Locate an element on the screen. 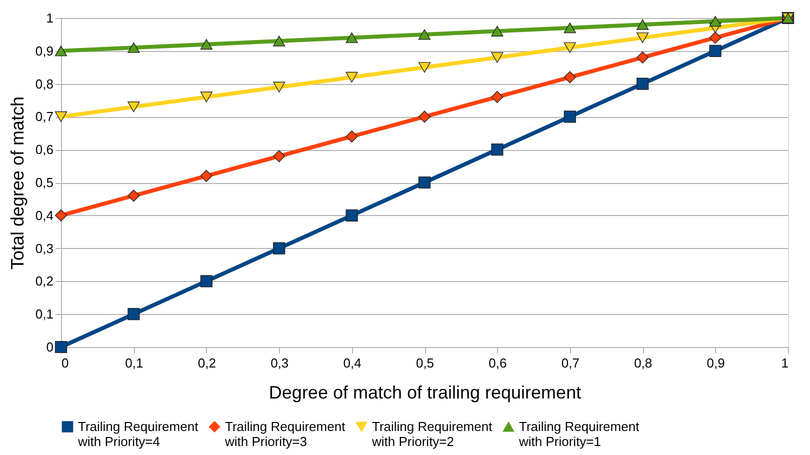 The height and width of the screenshot is (455, 810). x-tick-label: 0,8 is located at coordinates (643, 363).